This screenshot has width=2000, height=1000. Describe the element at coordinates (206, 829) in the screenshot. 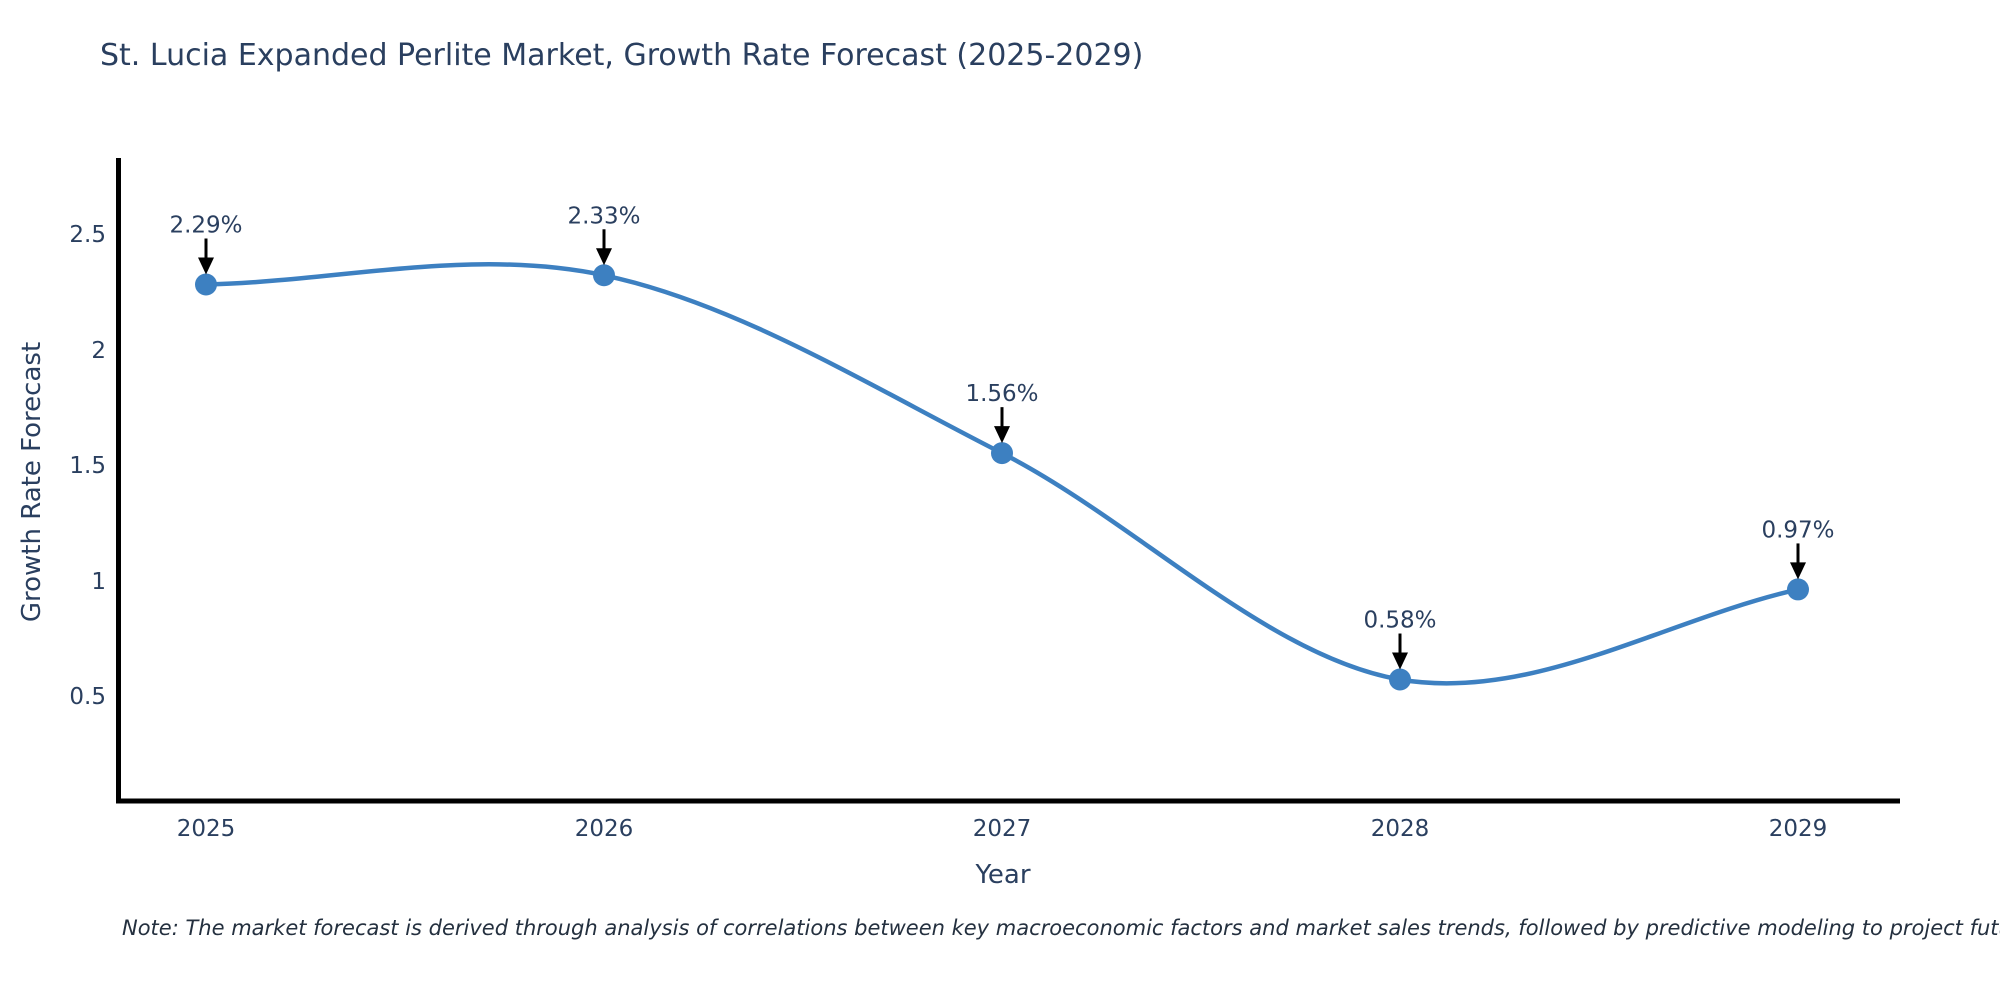

I see `x-tick-label: 2025` at that location.